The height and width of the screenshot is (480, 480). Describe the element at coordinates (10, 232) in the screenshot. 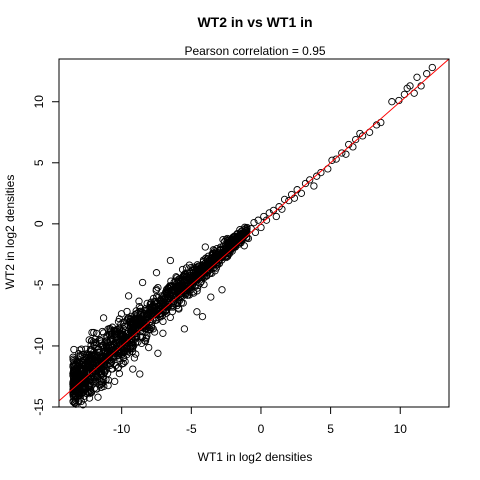

I see `y-axis-label: WT2 in log2 densities` at that location.